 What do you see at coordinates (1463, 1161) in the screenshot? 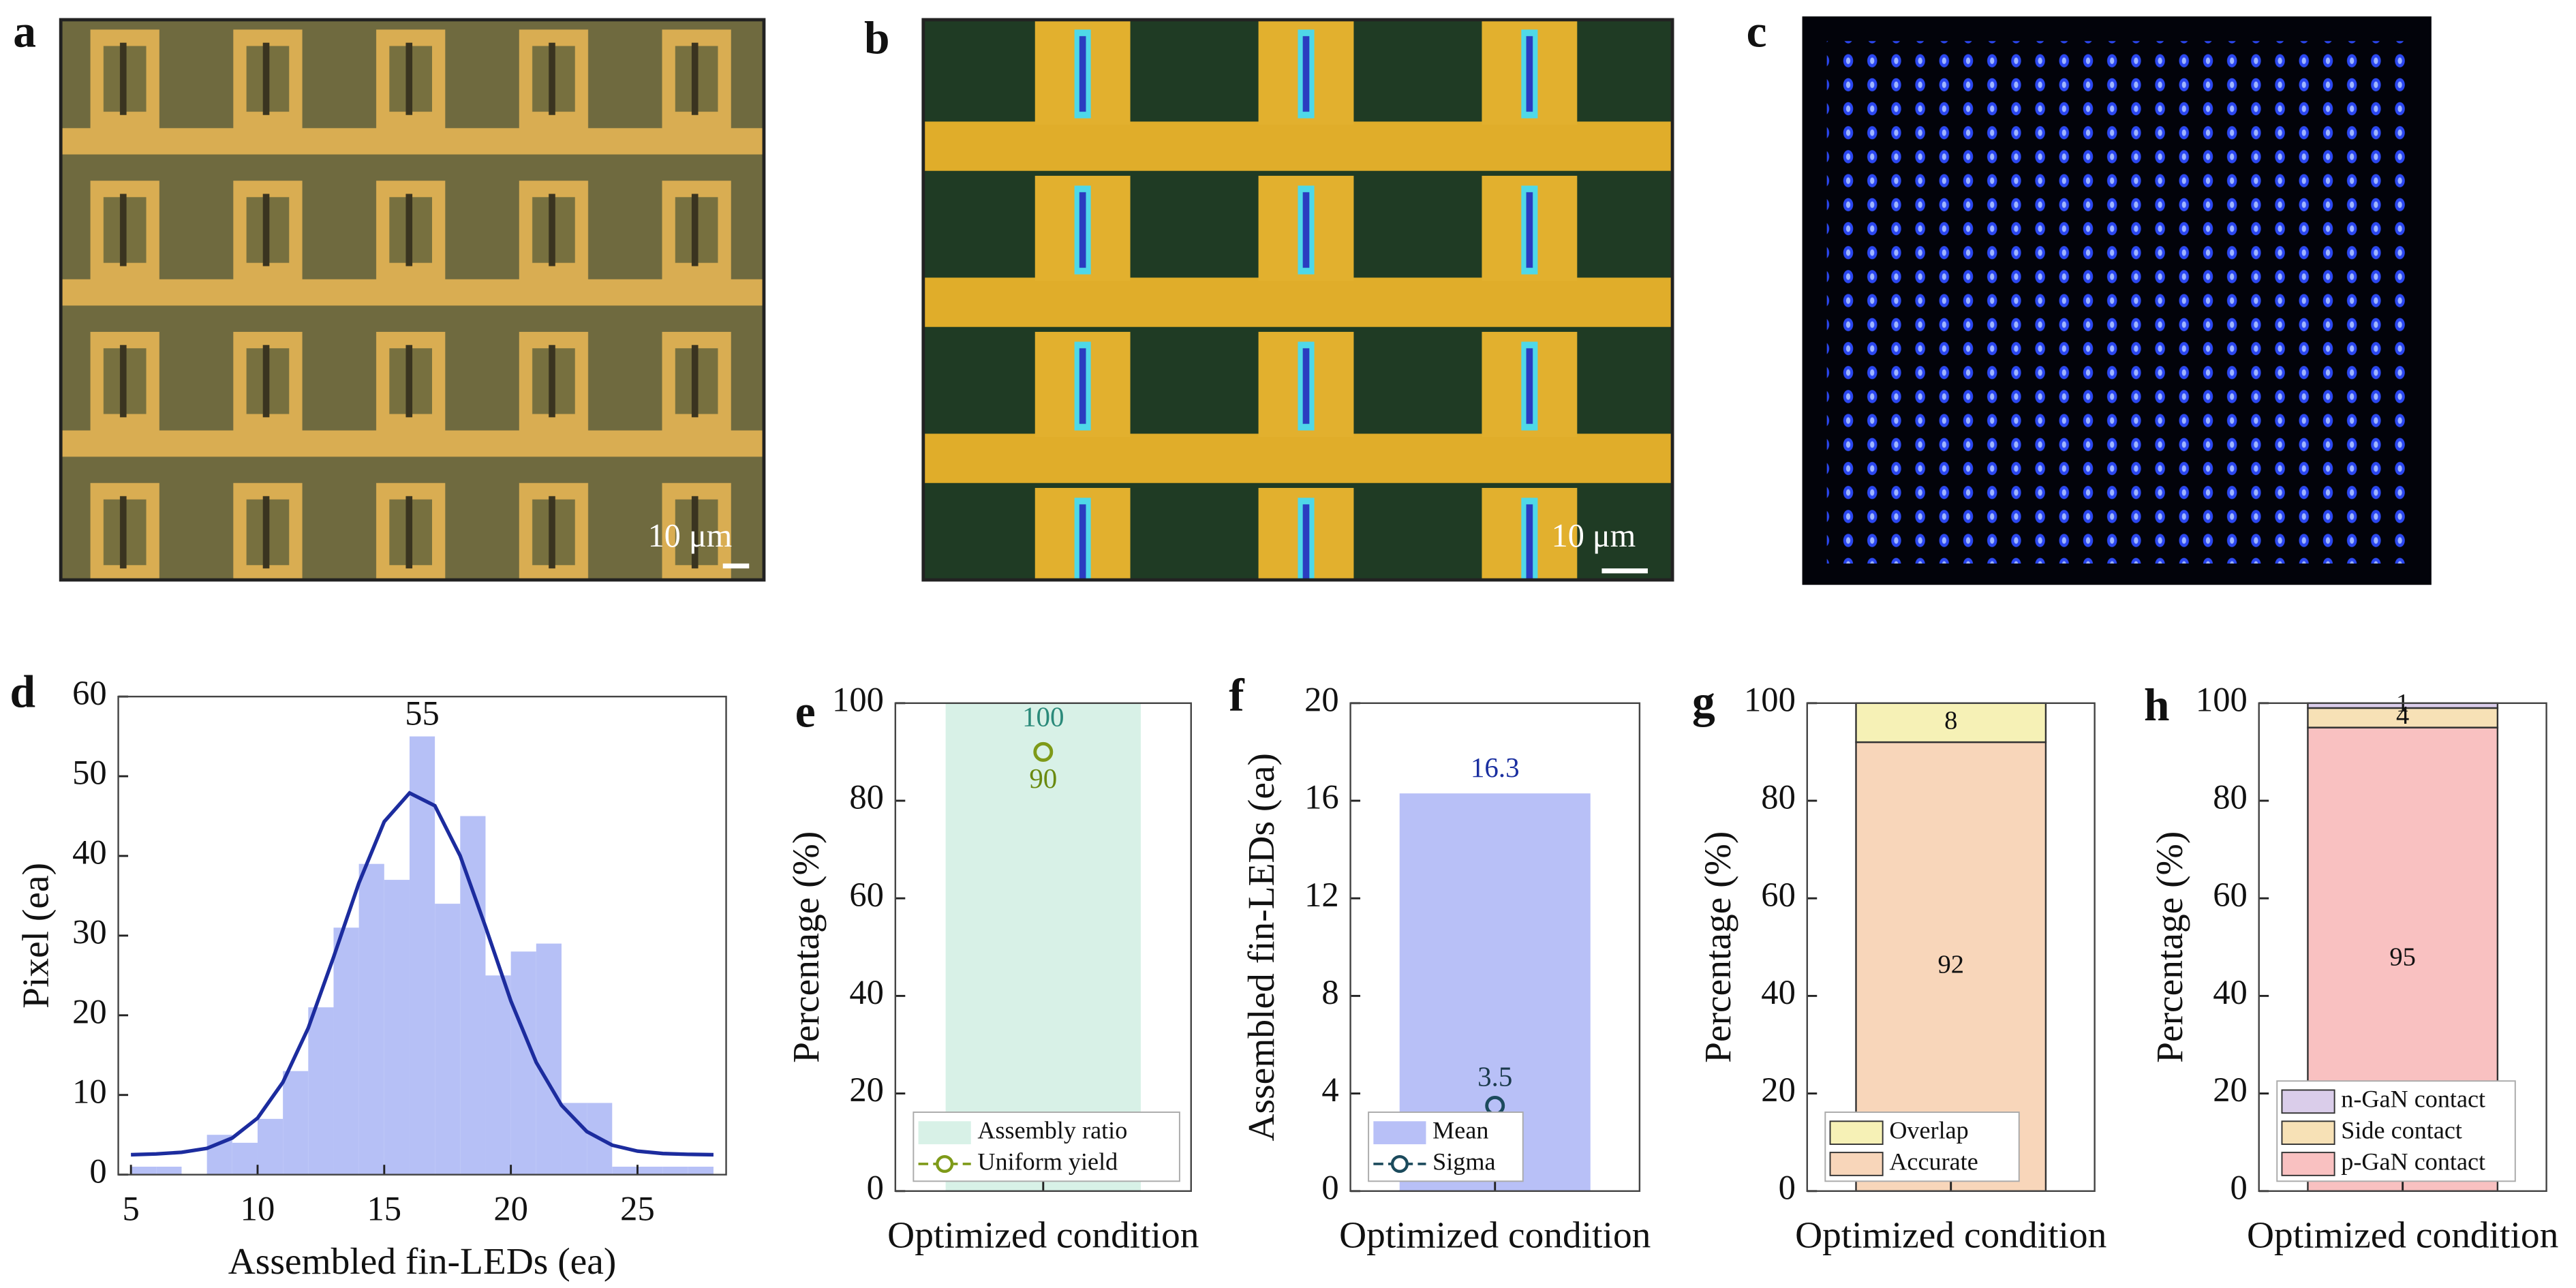
I see `legend-label: Sigma` at bounding box center [1463, 1161].